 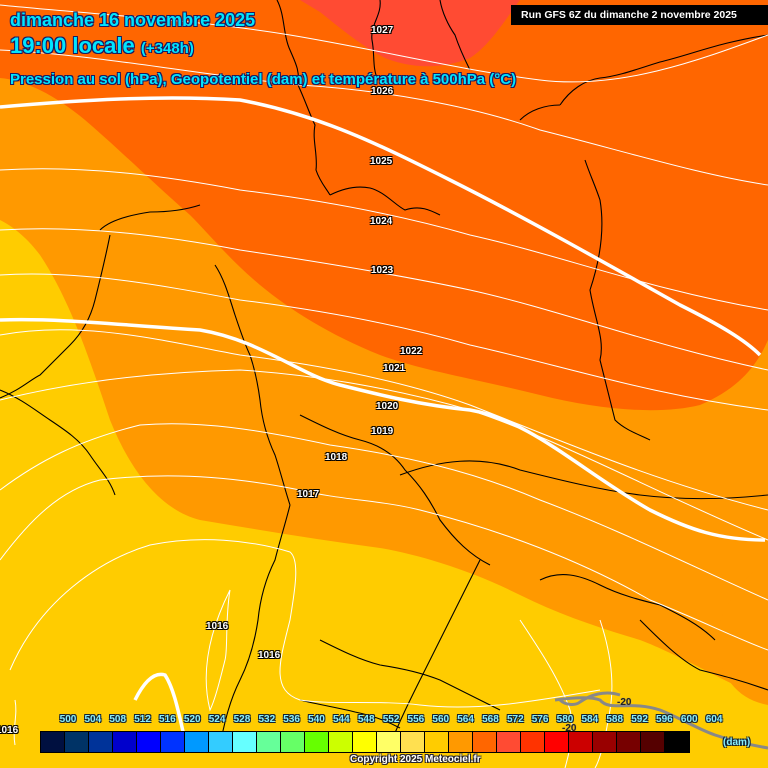 I want to click on temperature-isotherm, so click(x=661, y=720).